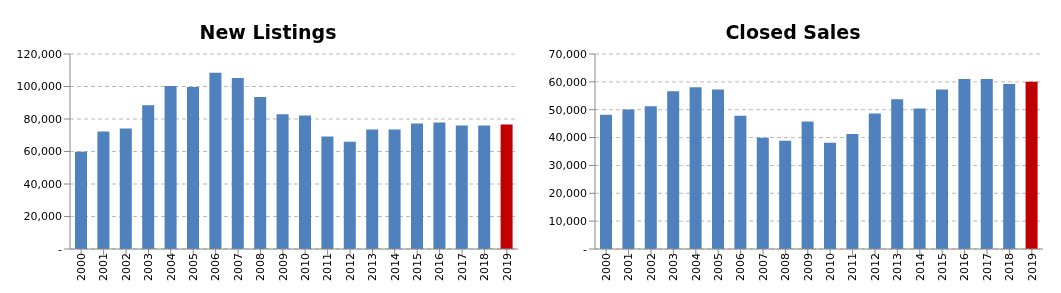 The height and width of the screenshot is (293, 1061). What do you see at coordinates (39, 87) in the screenshot?
I see `y-tick-label: 100,000` at bounding box center [39, 87].